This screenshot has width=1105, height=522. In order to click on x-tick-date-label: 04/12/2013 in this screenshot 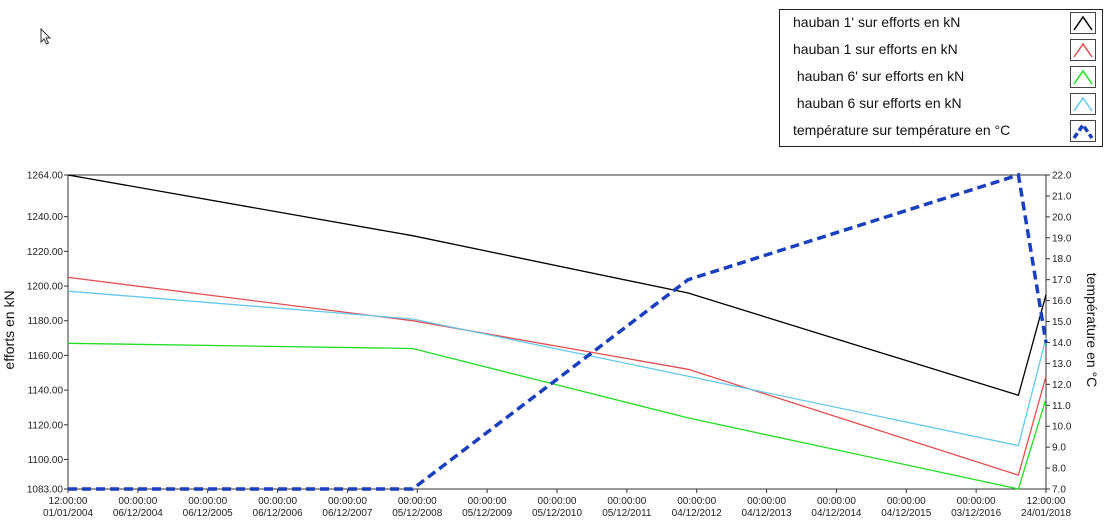, I will do `click(767, 513)`.